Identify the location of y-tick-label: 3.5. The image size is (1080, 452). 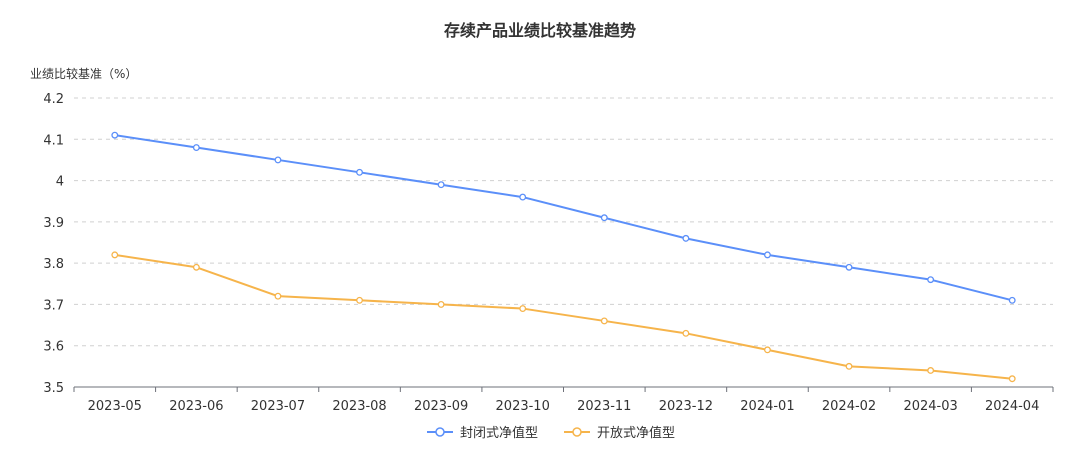
(53, 388).